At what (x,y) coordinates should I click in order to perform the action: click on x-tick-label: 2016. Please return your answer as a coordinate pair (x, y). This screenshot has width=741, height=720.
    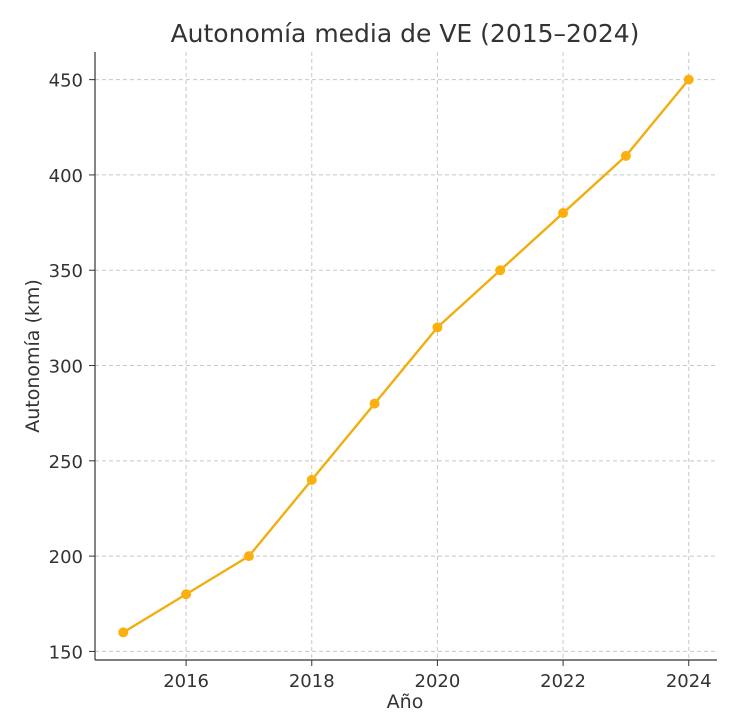
    Looking at the image, I should click on (186, 681).